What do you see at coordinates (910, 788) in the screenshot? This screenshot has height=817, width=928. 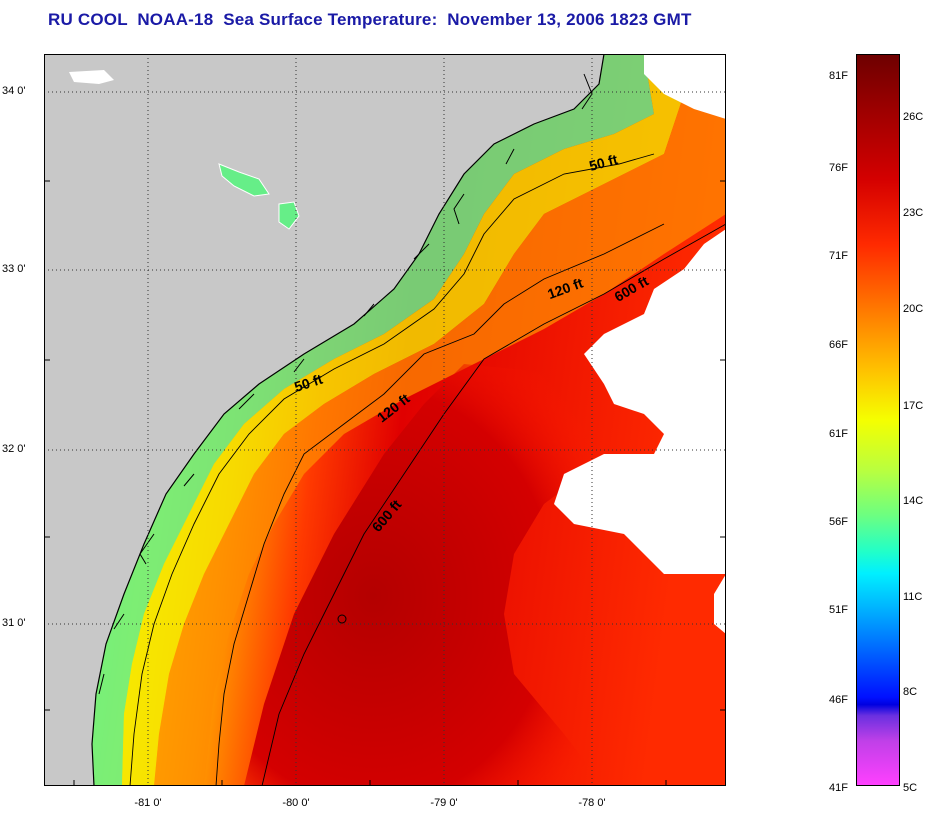 I see `scale-label-celsius: 5C` at bounding box center [910, 788].